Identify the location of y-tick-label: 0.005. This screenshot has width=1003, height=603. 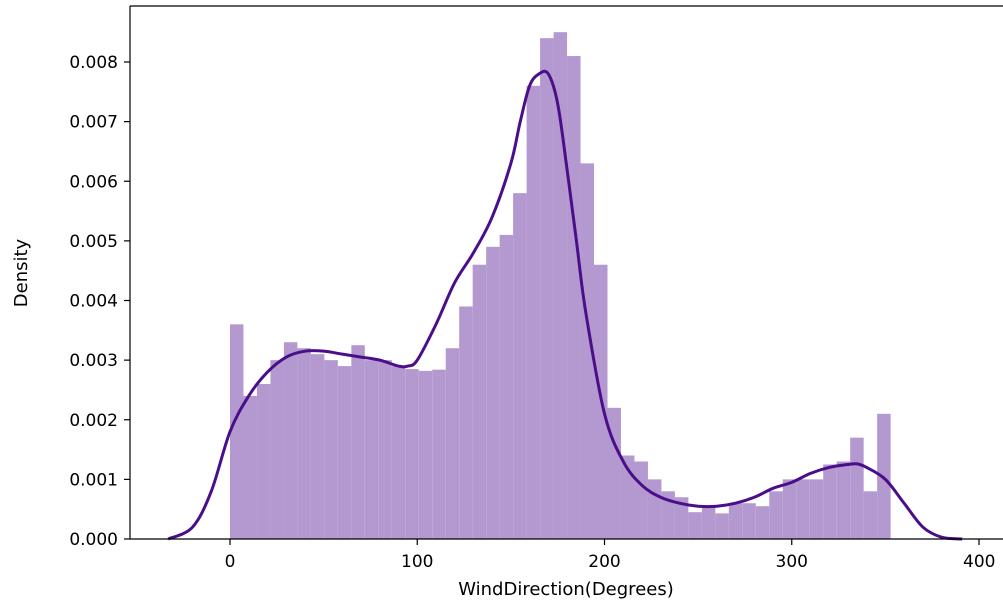
(93, 242).